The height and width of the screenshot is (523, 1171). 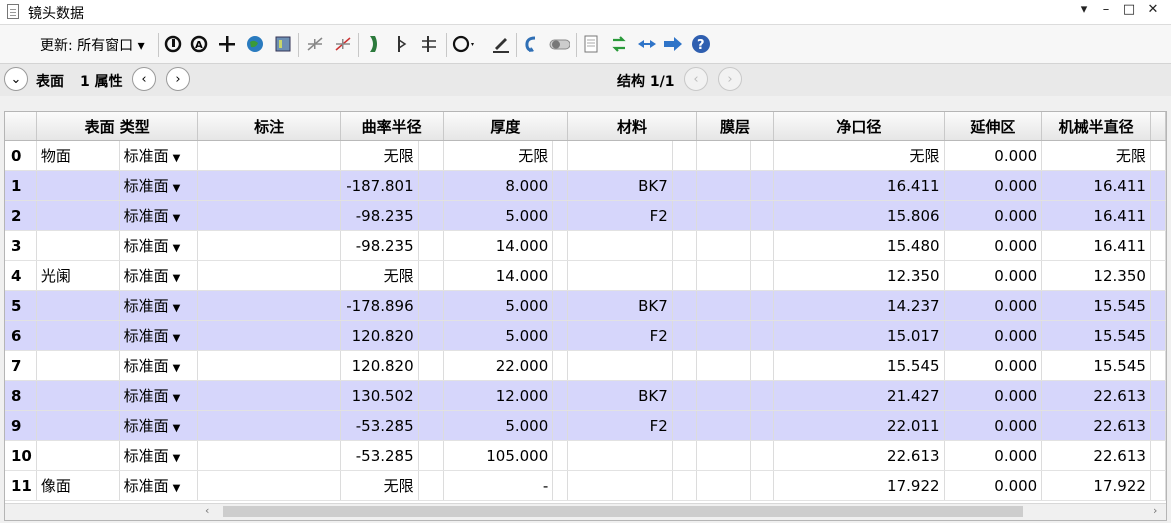 What do you see at coordinates (379, 425) in the screenshot?
I see `radius-cell: -53.285` at bounding box center [379, 425].